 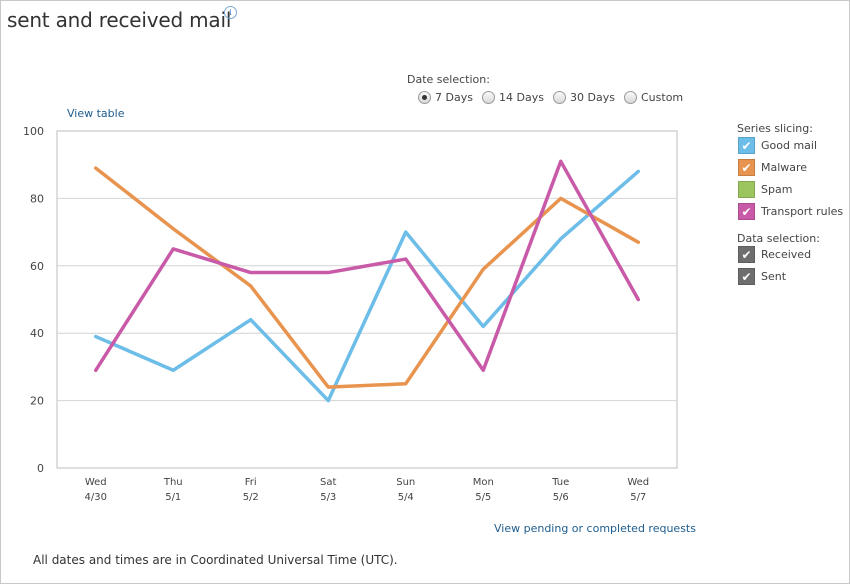 What do you see at coordinates (483, 497) in the screenshot?
I see `x-tick-label: 5/5` at bounding box center [483, 497].